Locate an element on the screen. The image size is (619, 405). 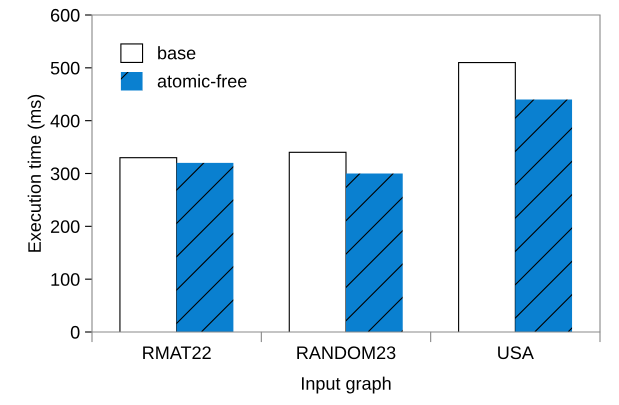
y-tick-label: 400 is located at coordinates (65, 121).